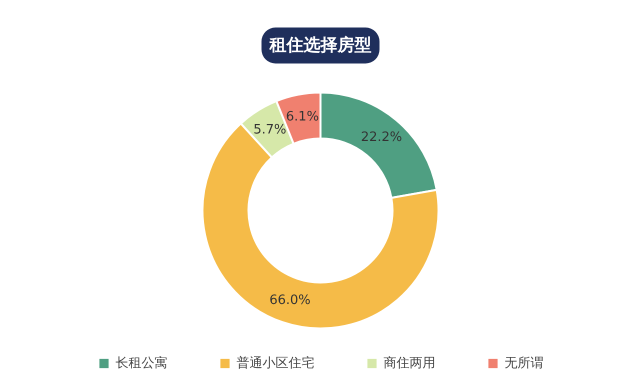  What do you see at coordinates (142, 363) in the screenshot?
I see `legend-label: 长租公寓` at bounding box center [142, 363].